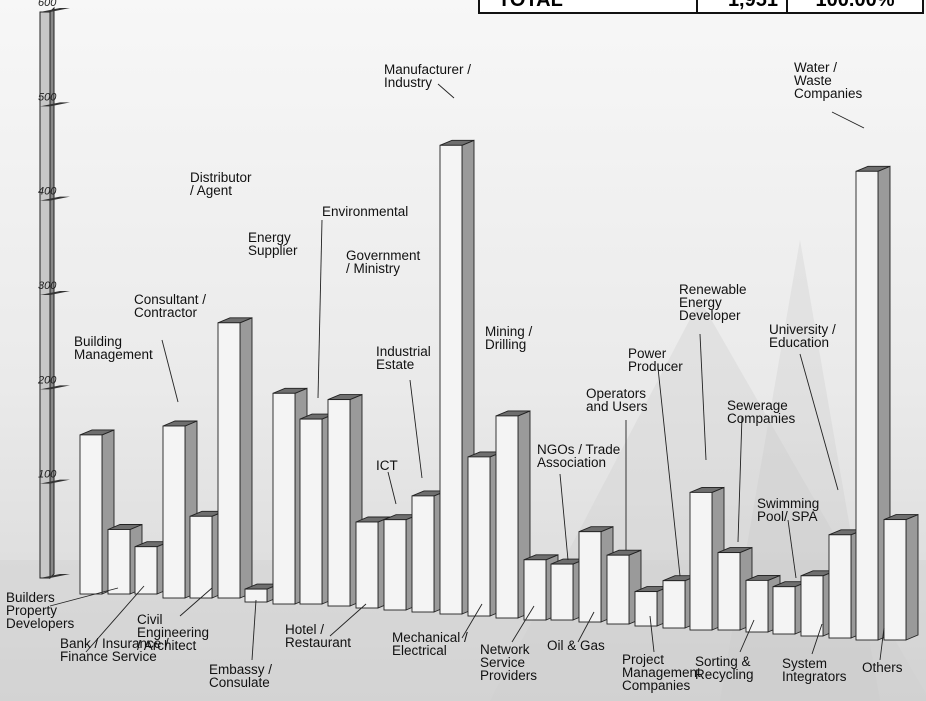 The width and height of the screenshot is (926, 701). What do you see at coordinates (47, 4) in the screenshot?
I see `y-tick-label: 600` at bounding box center [47, 4].